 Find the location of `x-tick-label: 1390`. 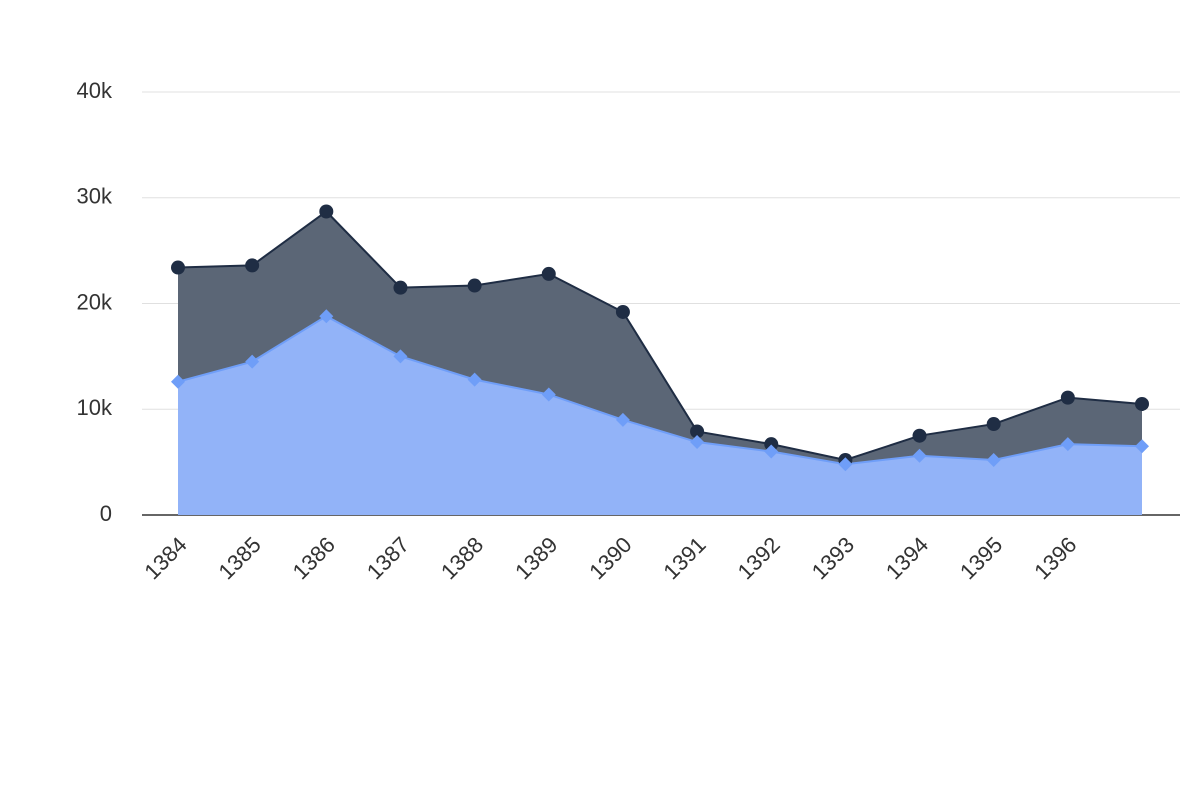

x-tick-label: 1390 is located at coordinates (610, 558).